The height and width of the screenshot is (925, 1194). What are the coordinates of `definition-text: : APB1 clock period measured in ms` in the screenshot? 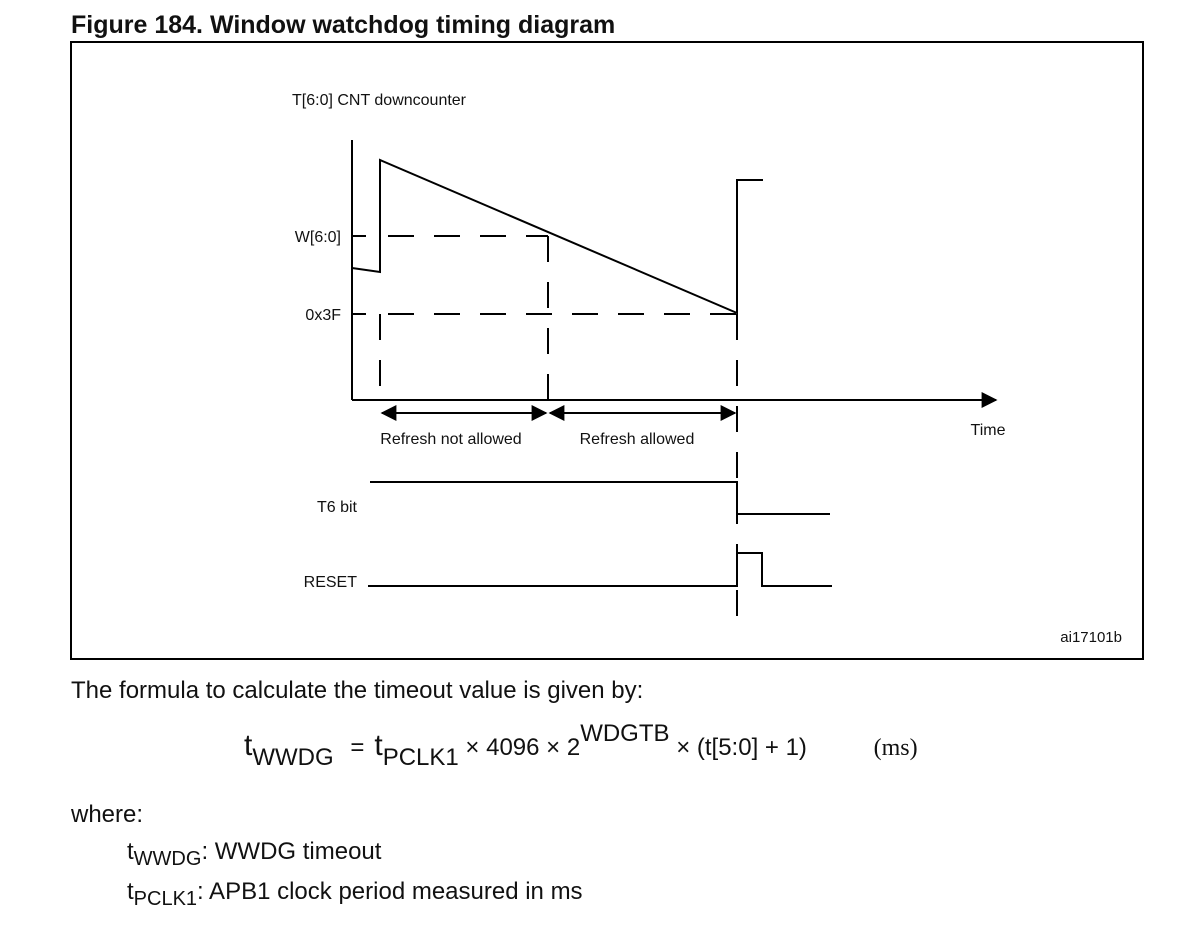 It's located at (390, 891).